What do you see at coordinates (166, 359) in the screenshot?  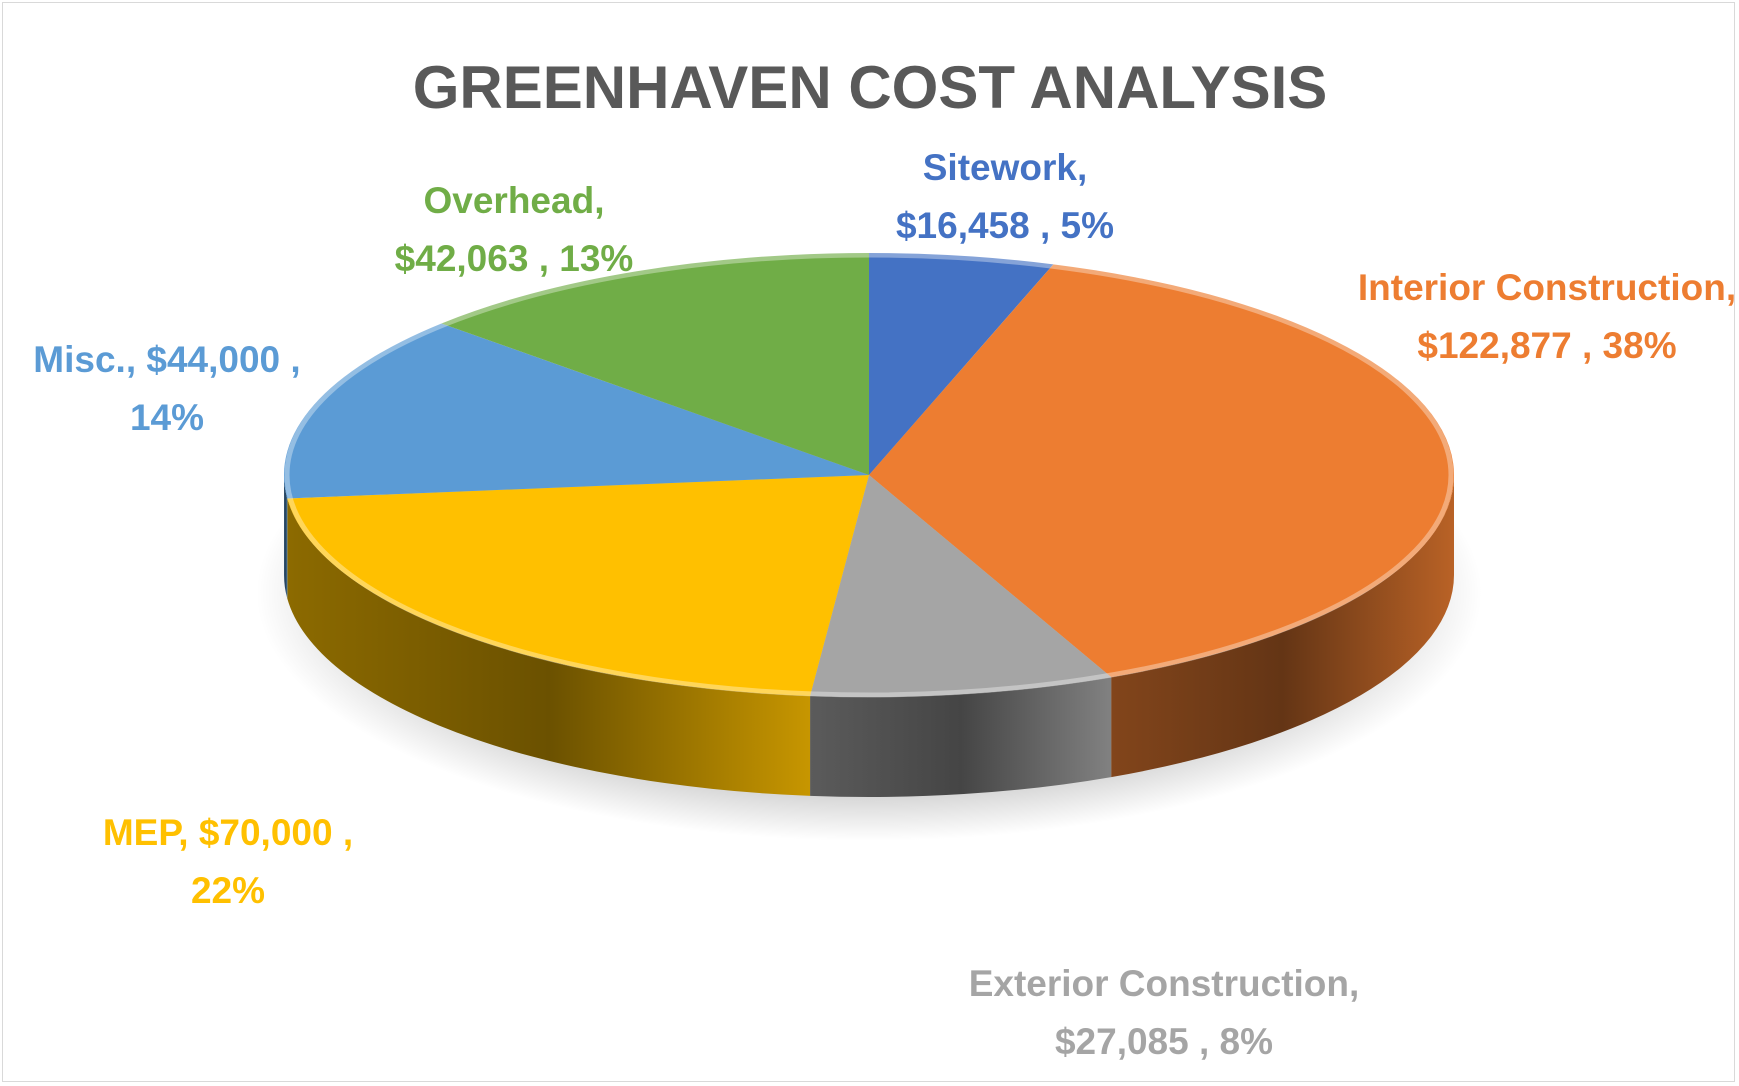 I see `data-label-misc-line-1: Misc., $44,000 ,` at bounding box center [166, 359].